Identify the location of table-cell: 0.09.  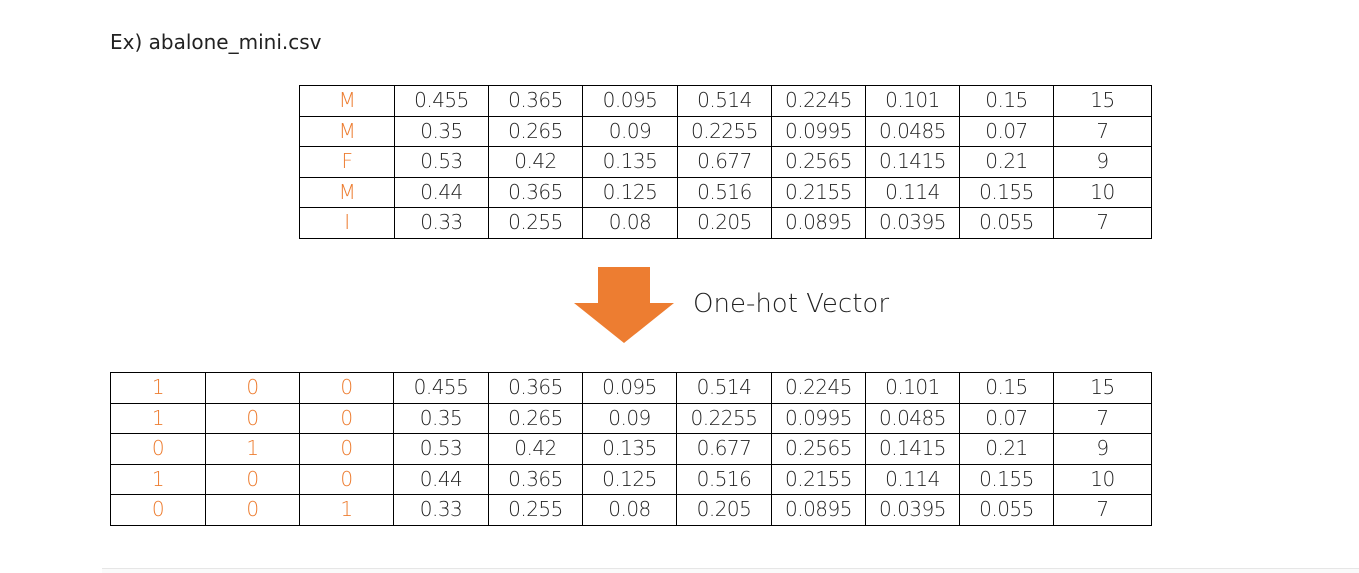
(630, 131).